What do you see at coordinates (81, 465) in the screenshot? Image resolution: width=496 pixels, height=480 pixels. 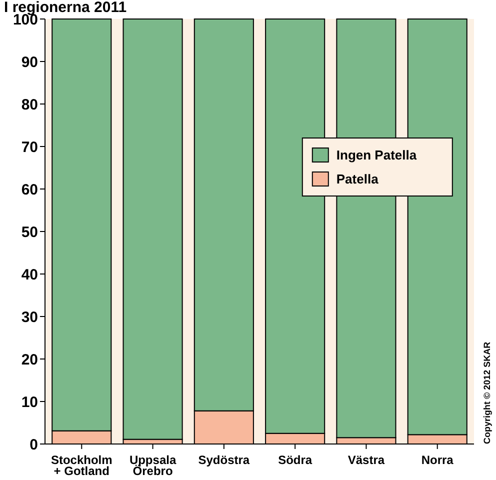 I see `x-tick-label: Stockholm + Gotland` at bounding box center [81, 465].